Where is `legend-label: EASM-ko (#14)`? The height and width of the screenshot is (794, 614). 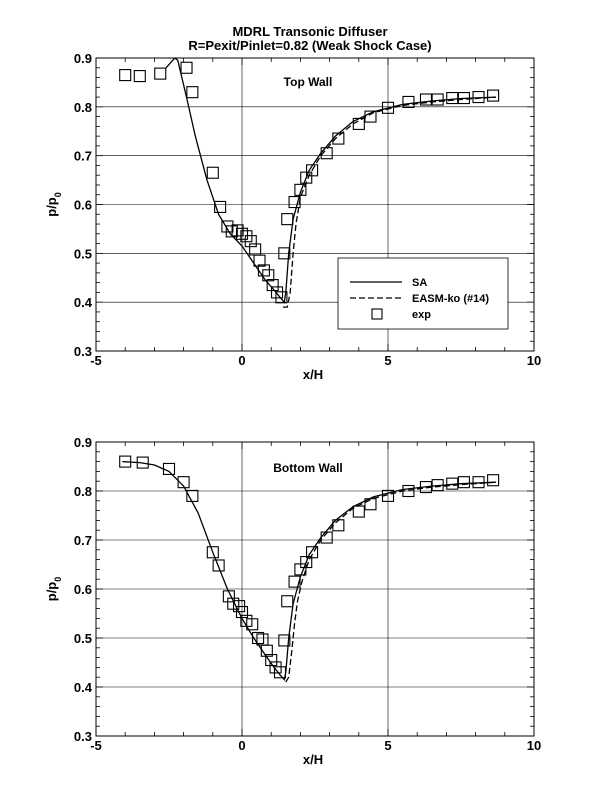 legend-label: EASM-ko (#14) is located at coordinates (450, 299).